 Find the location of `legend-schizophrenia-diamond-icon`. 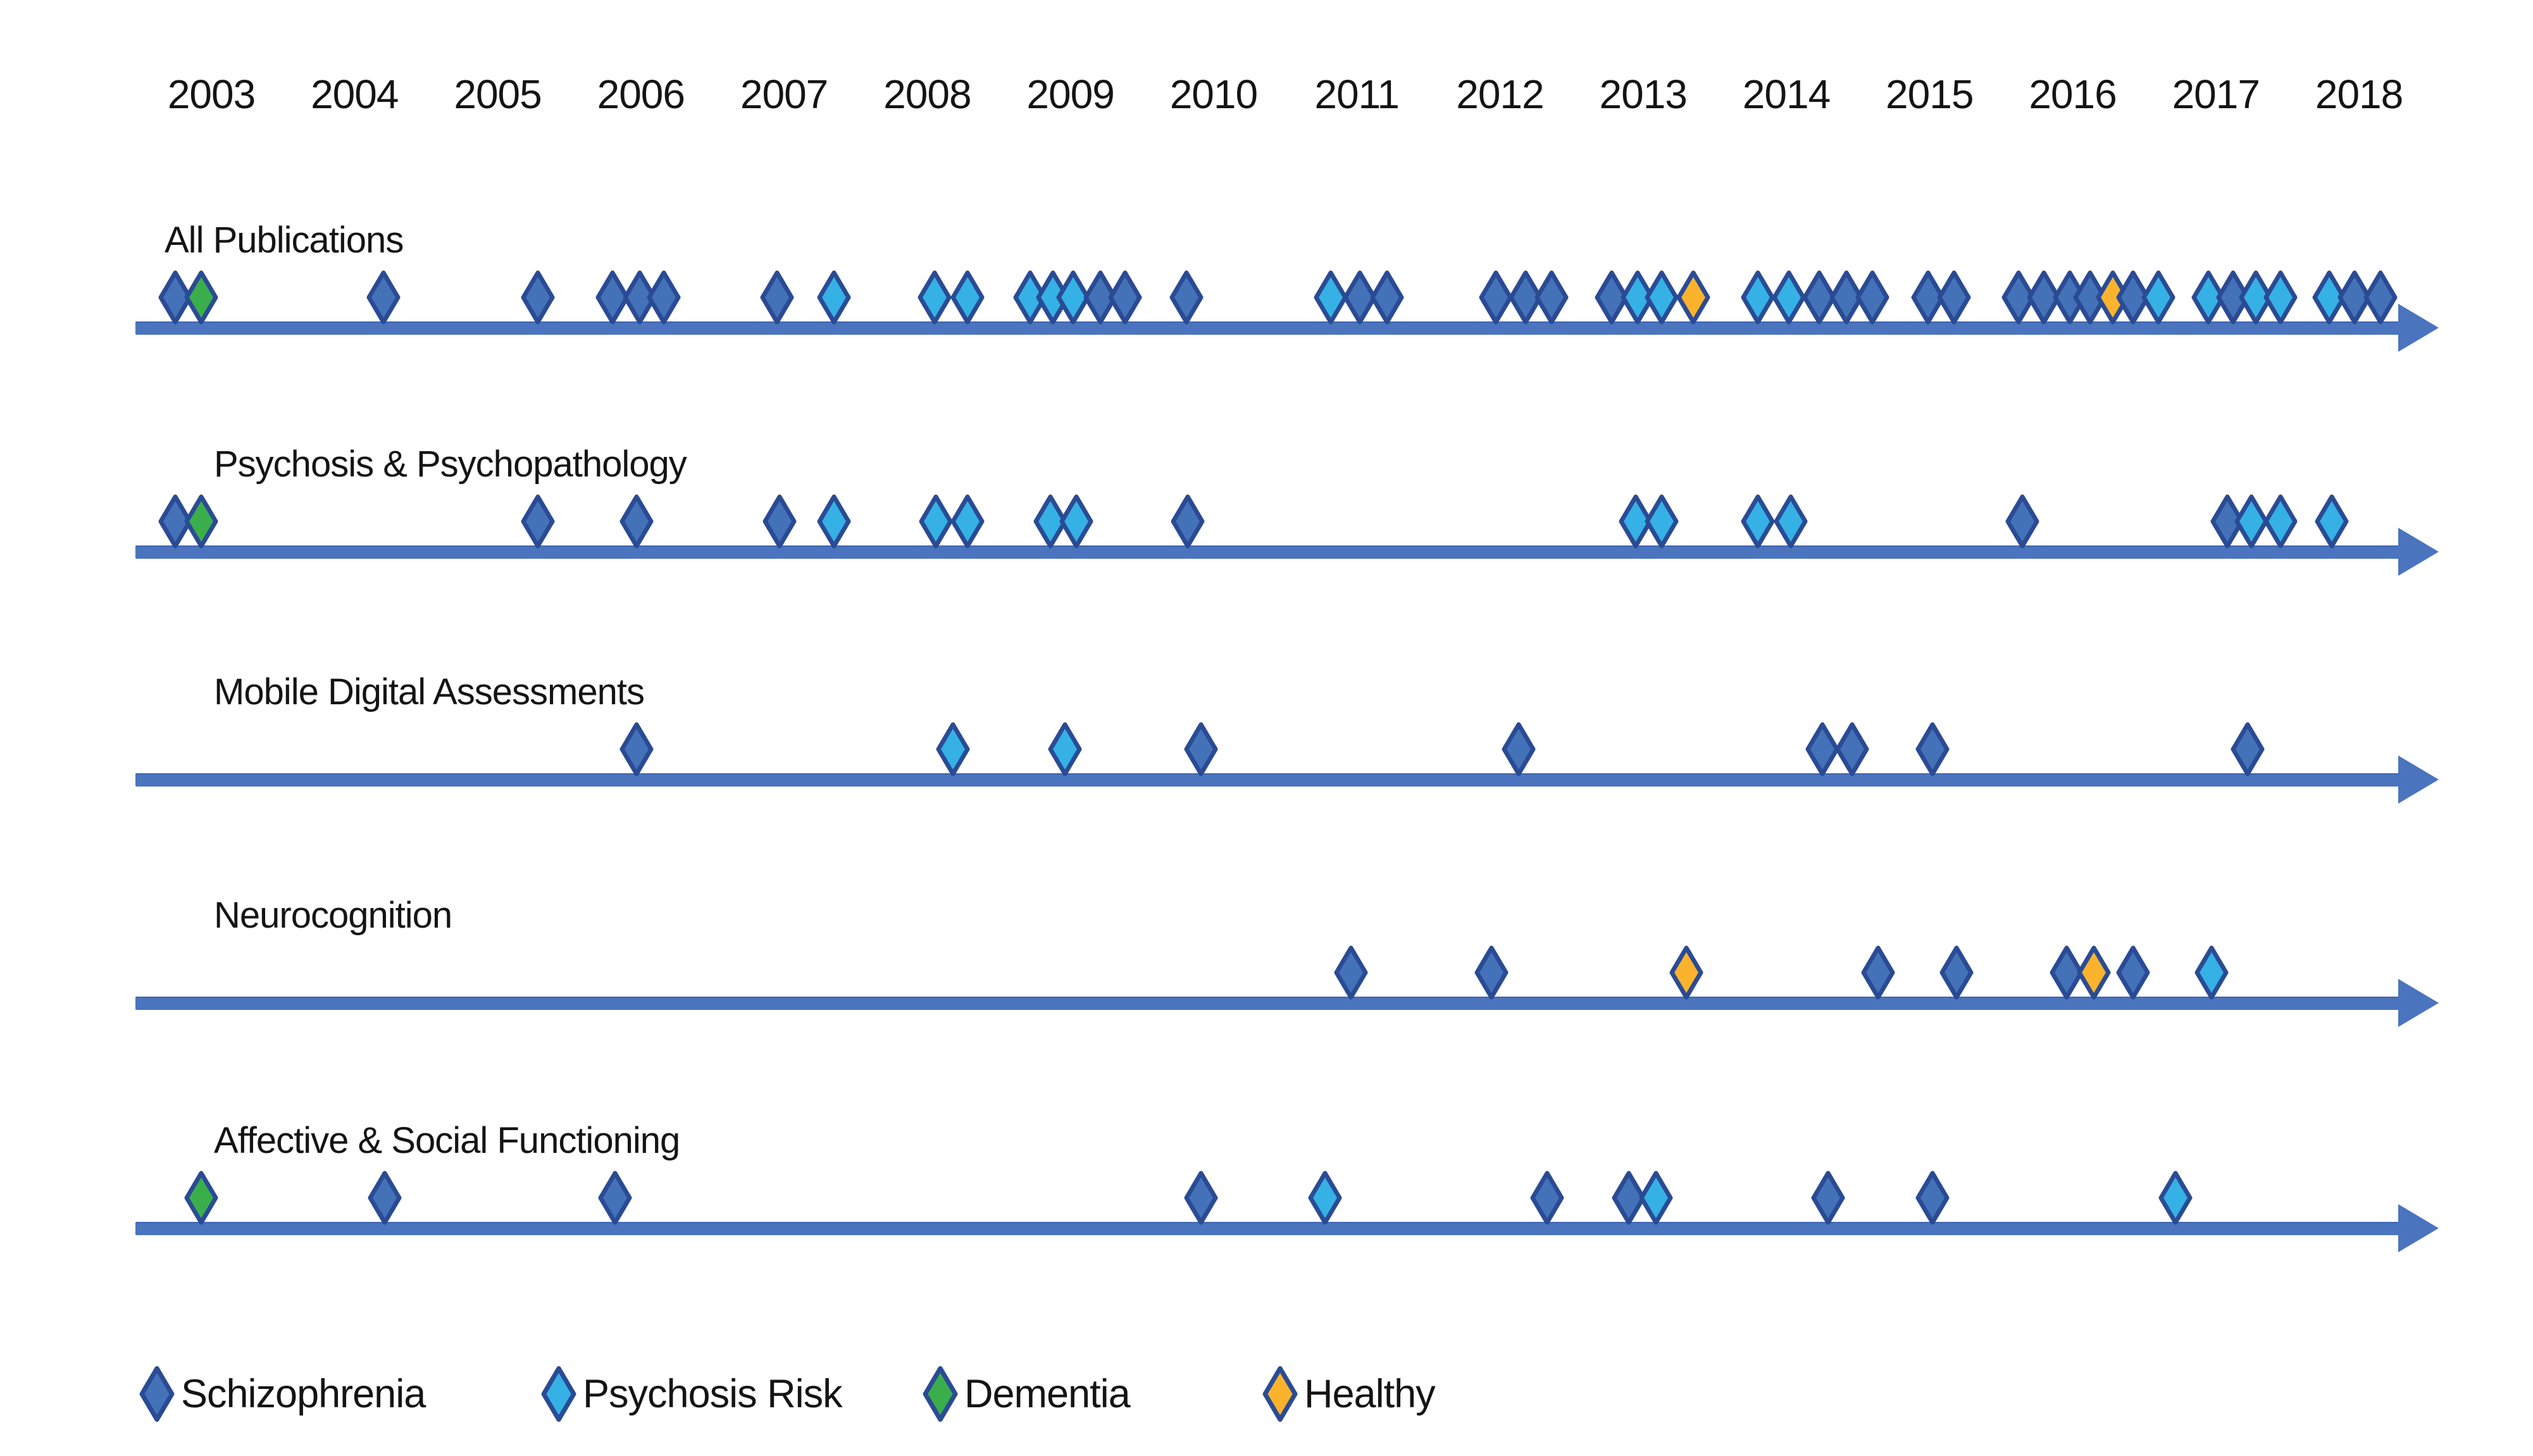

legend-schizophrenia-diamond-icon is located at coordinates (157, 1394).